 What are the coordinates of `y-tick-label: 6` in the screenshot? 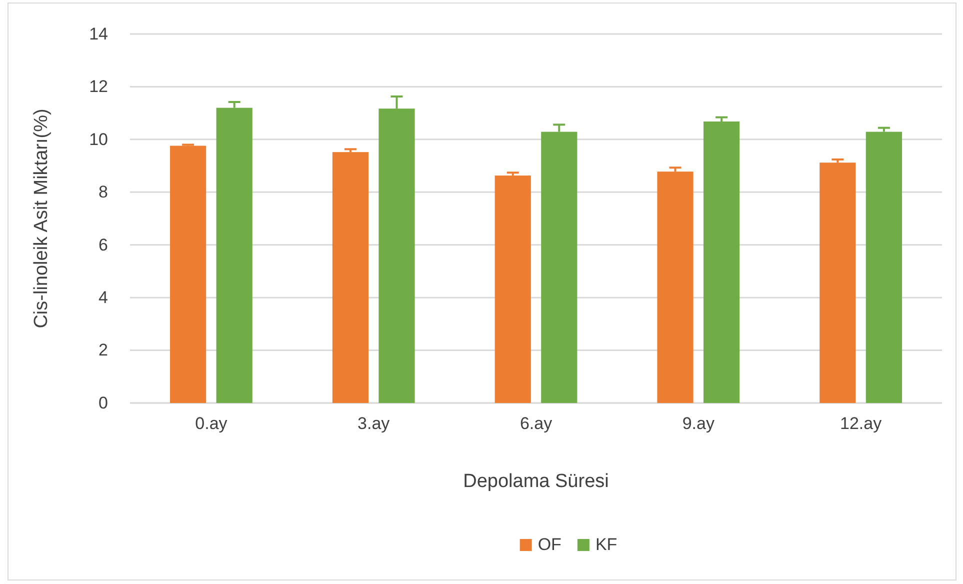 It's located at (103, 244).